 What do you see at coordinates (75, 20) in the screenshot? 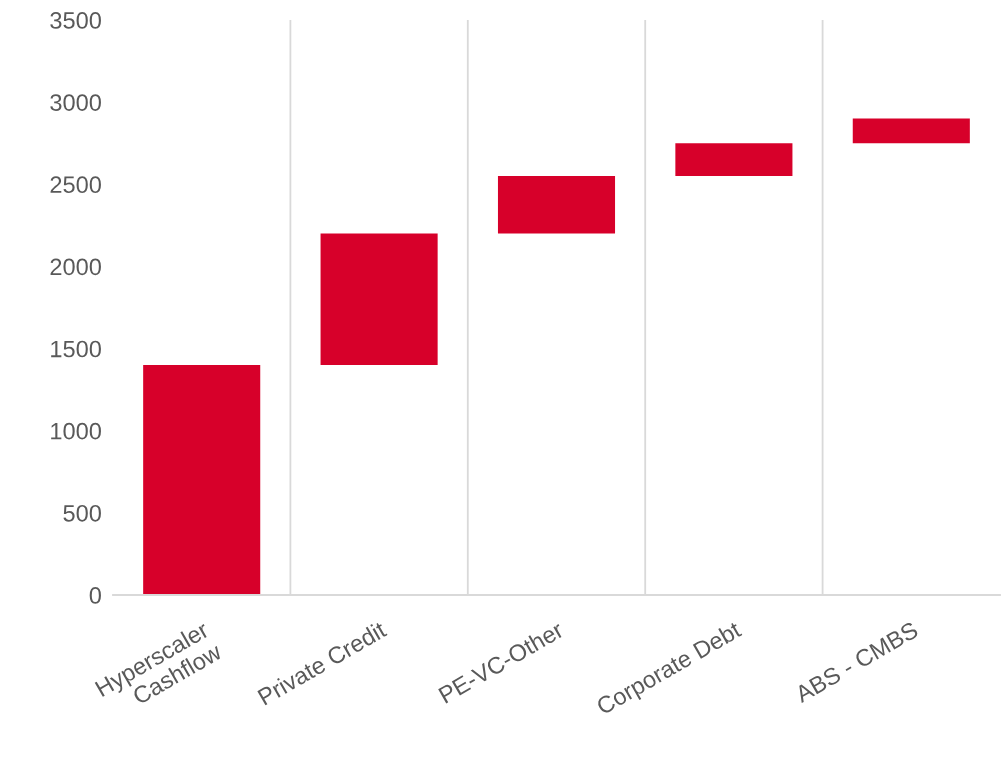
I see `y-tick-label: 3500` at bounding box center [75, 20].